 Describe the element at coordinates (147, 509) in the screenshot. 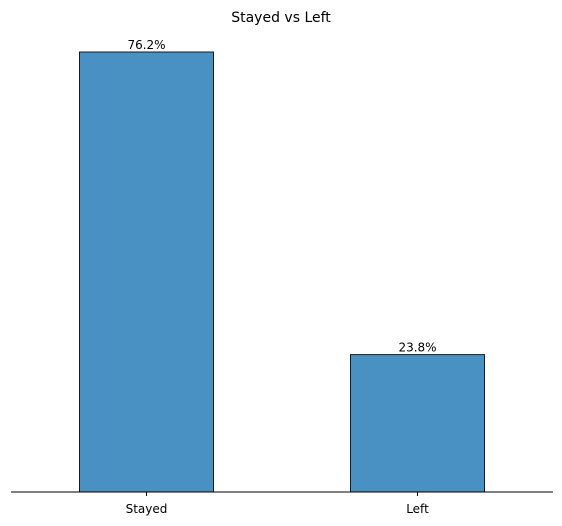

I see `x-tick-label-stayed: Stayed` at that location.